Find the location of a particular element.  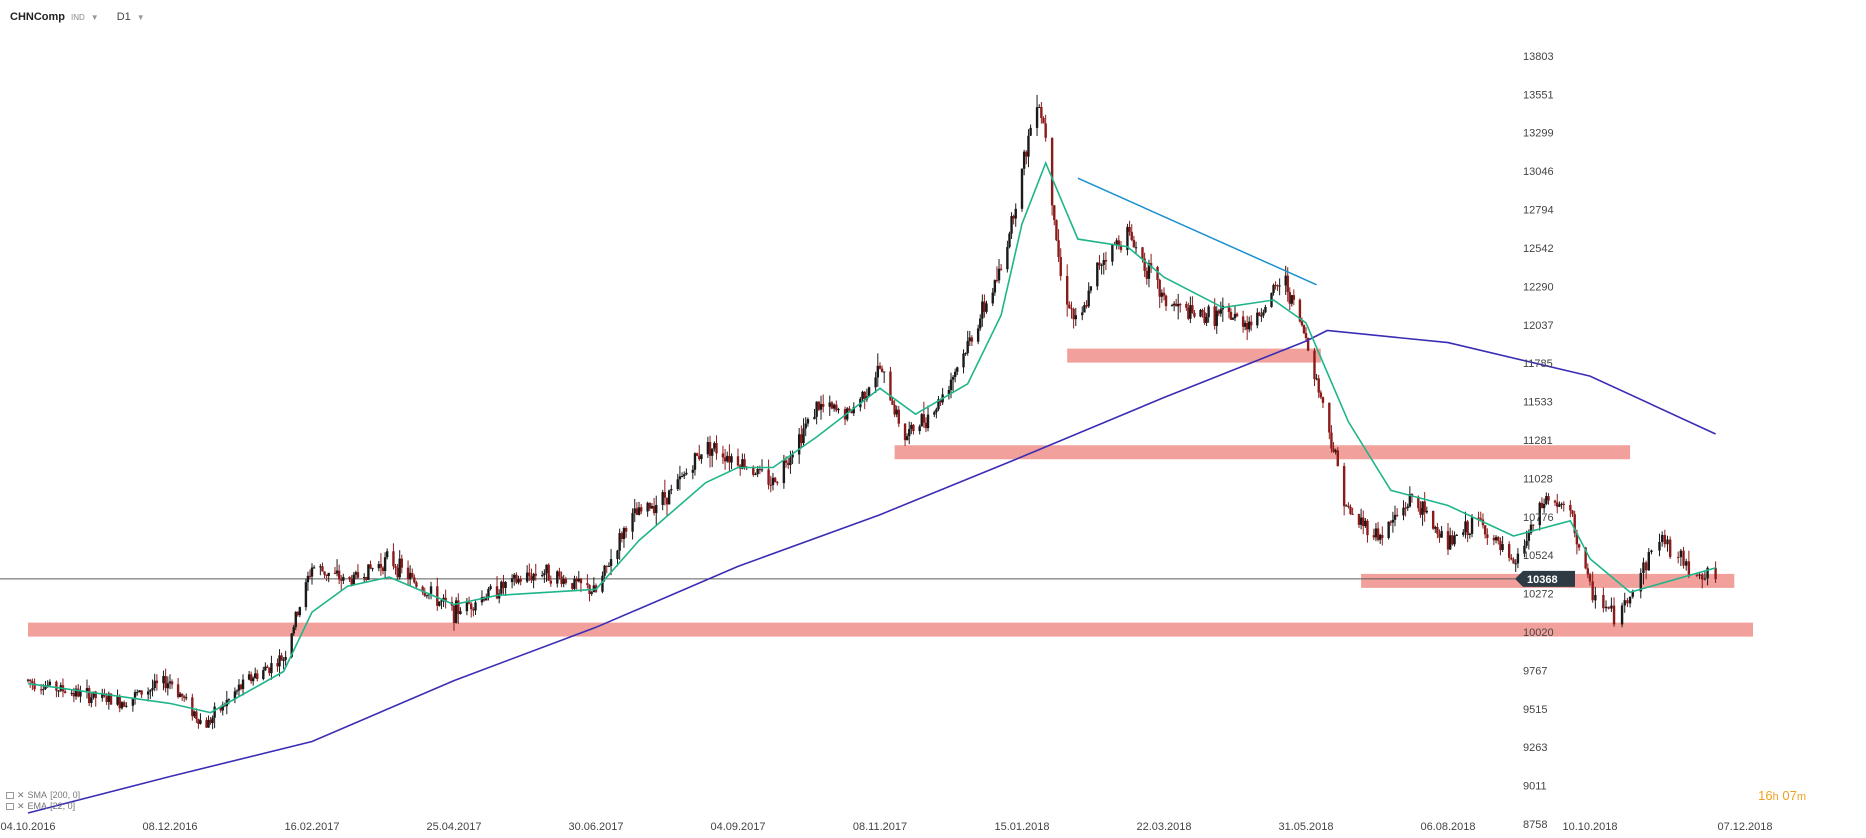

legend-ema: ✕ EMA [22, 0] is located at coordinates (43, 806).